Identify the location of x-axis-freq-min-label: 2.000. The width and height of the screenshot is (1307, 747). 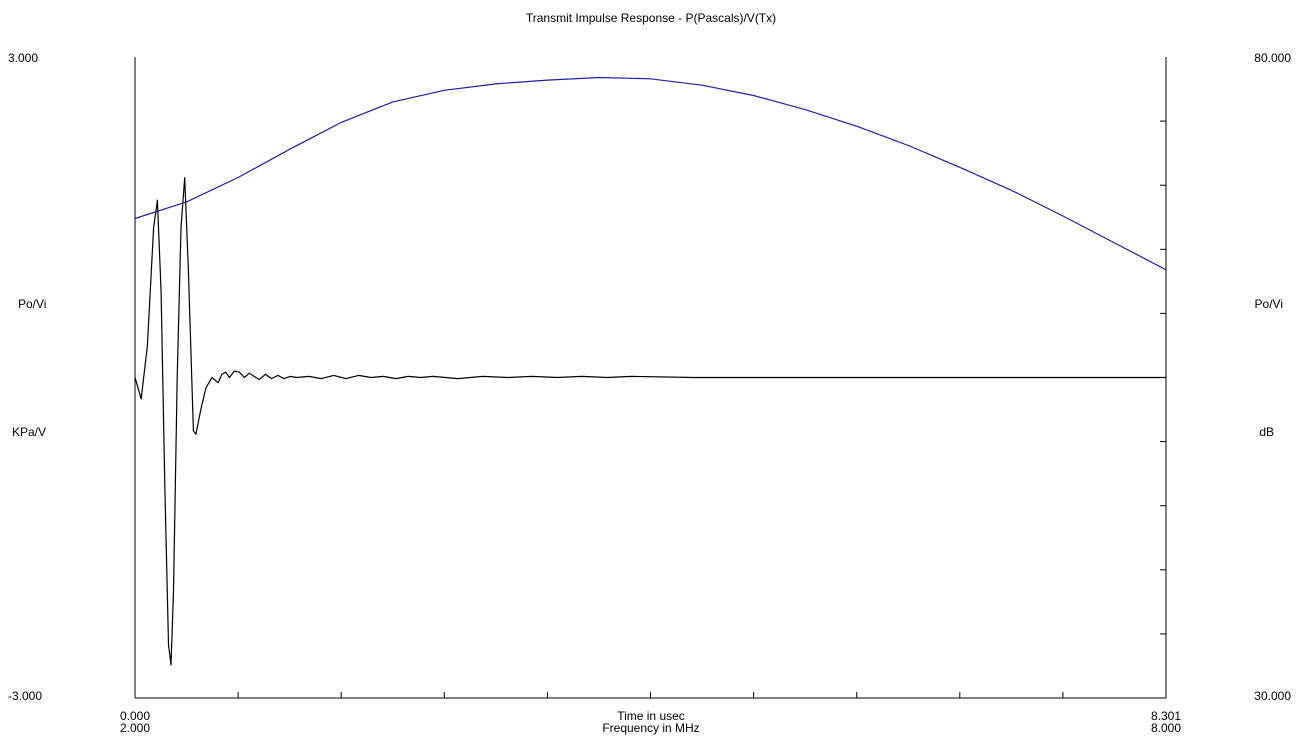
(135, 728).